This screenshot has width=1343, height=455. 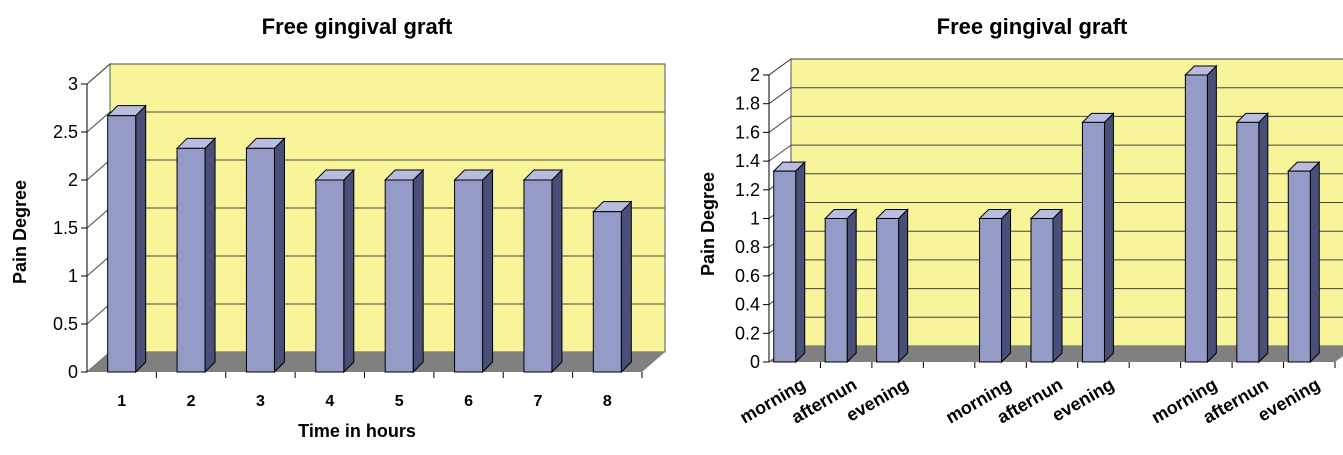 I want to click on plot-floor, so click(x=376, y=362).